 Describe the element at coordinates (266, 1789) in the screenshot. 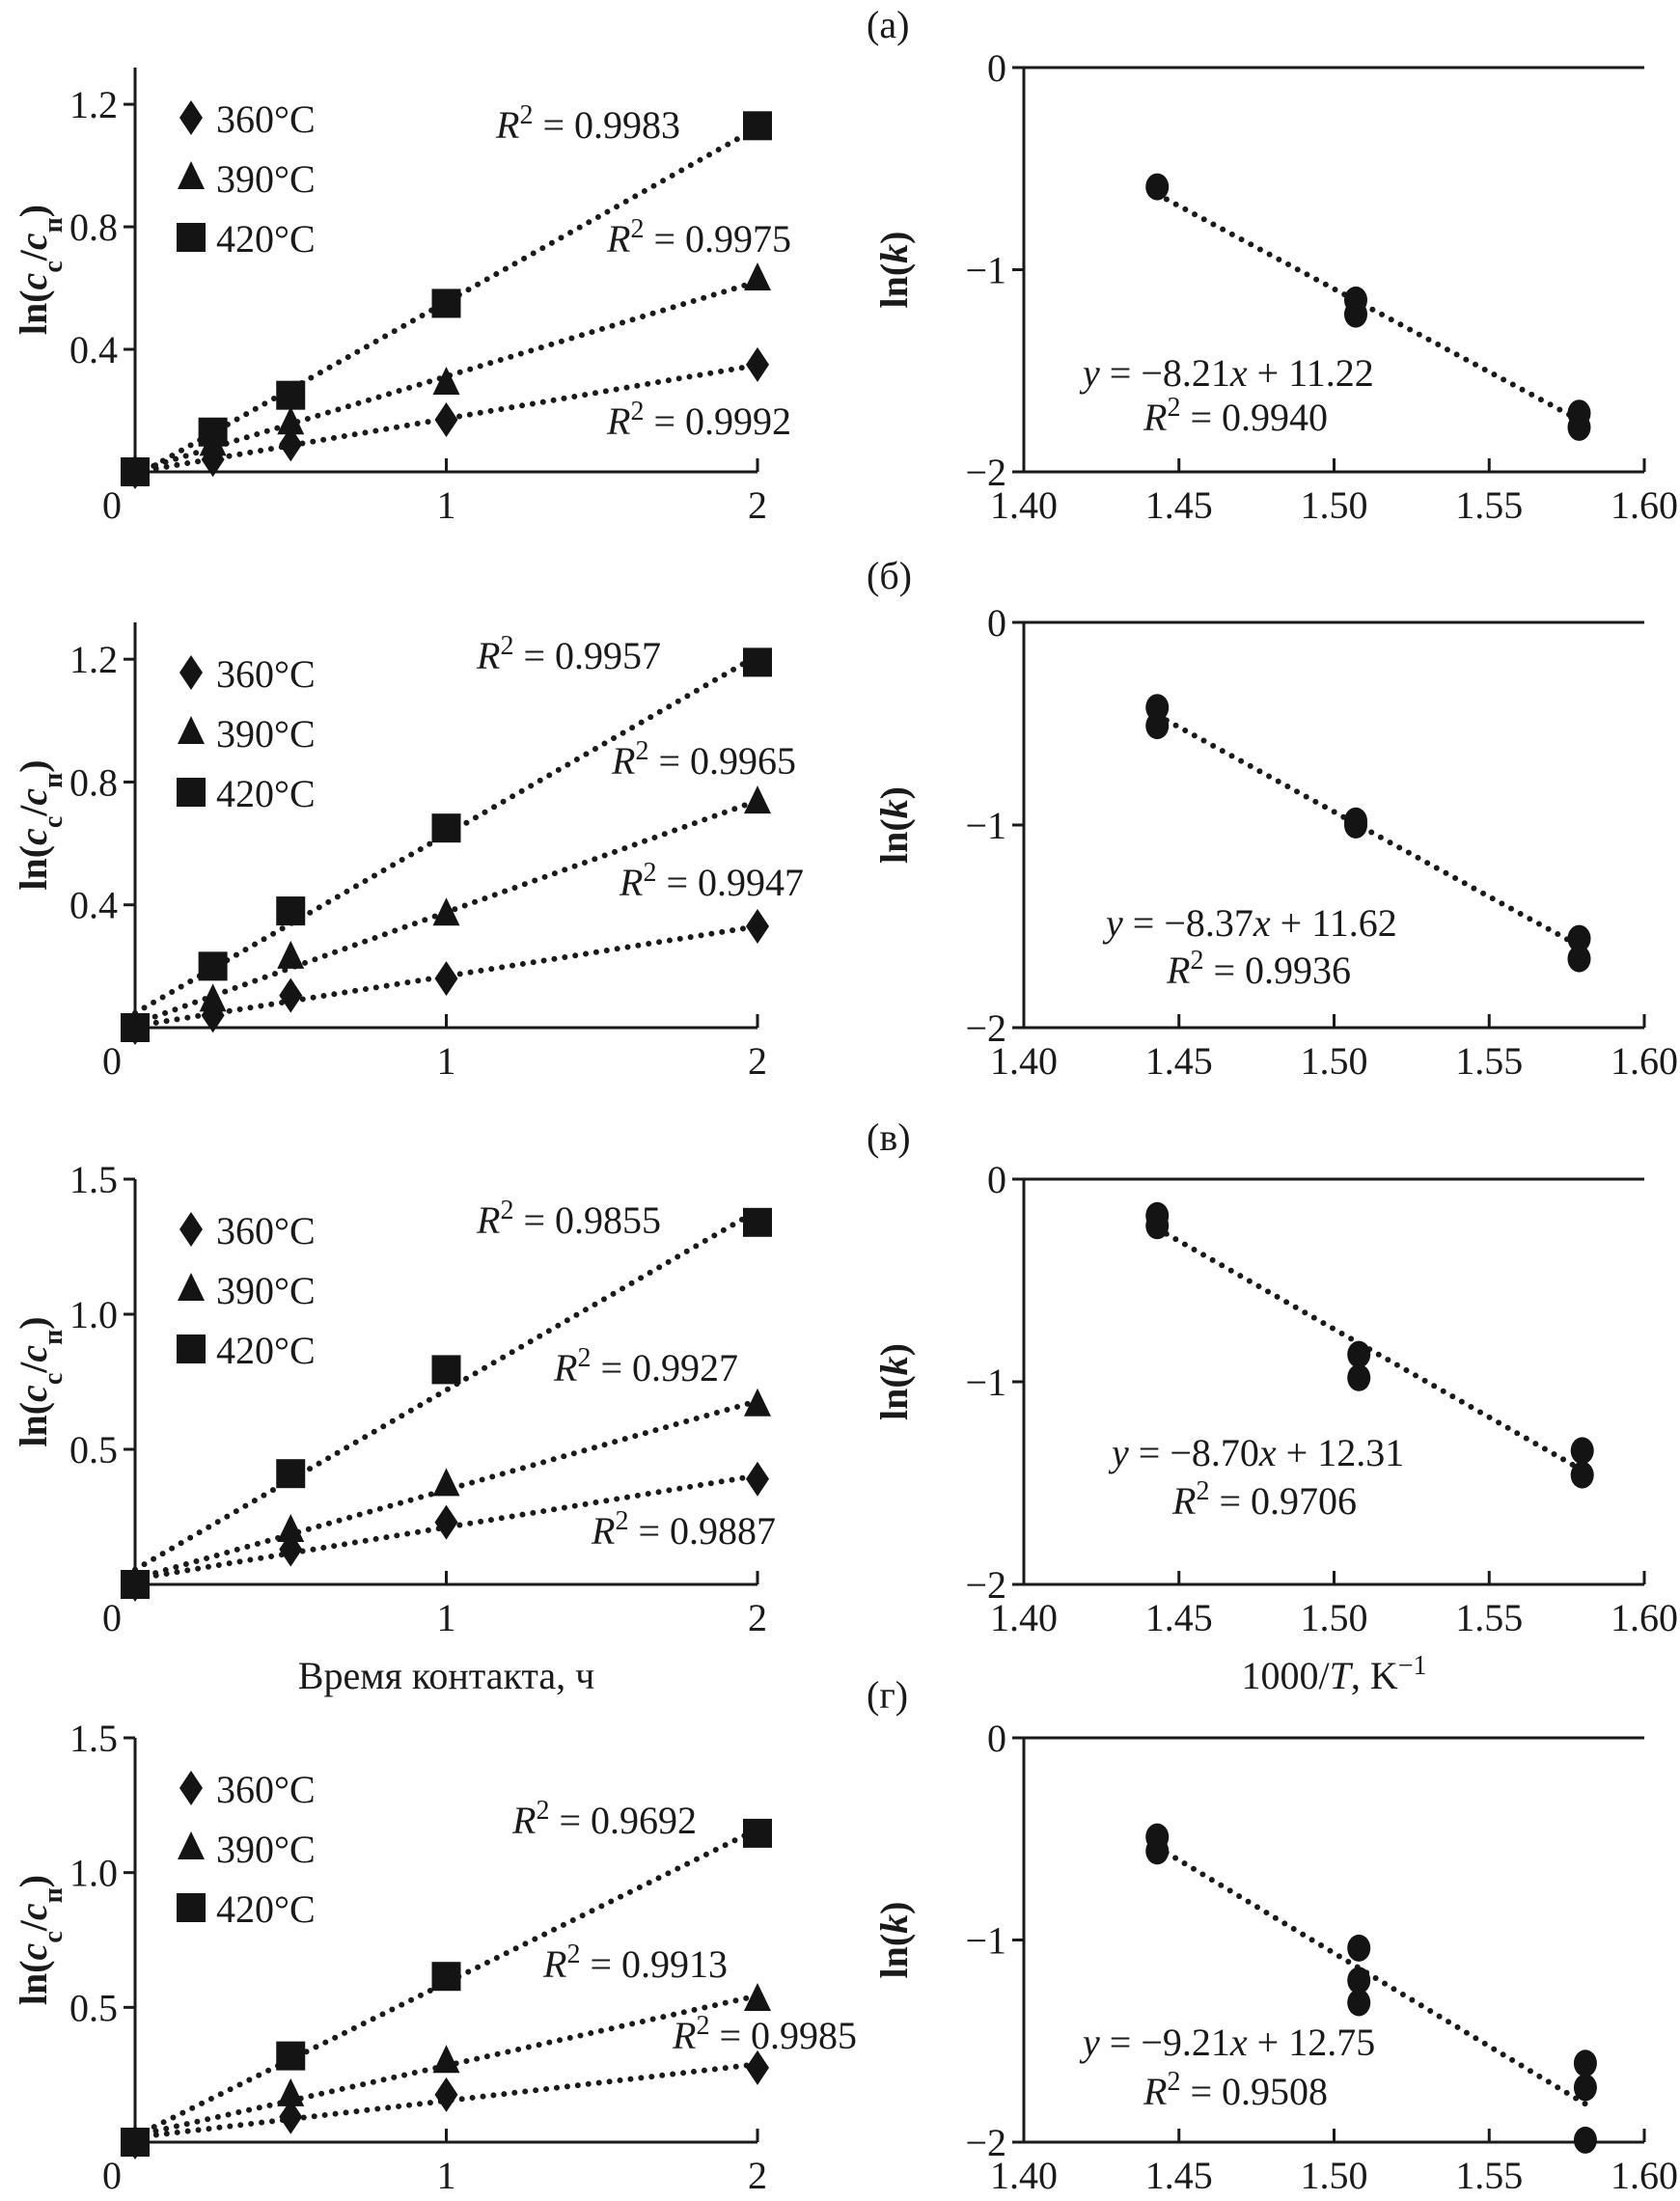

I see `legend-label: 360°C` at that location.